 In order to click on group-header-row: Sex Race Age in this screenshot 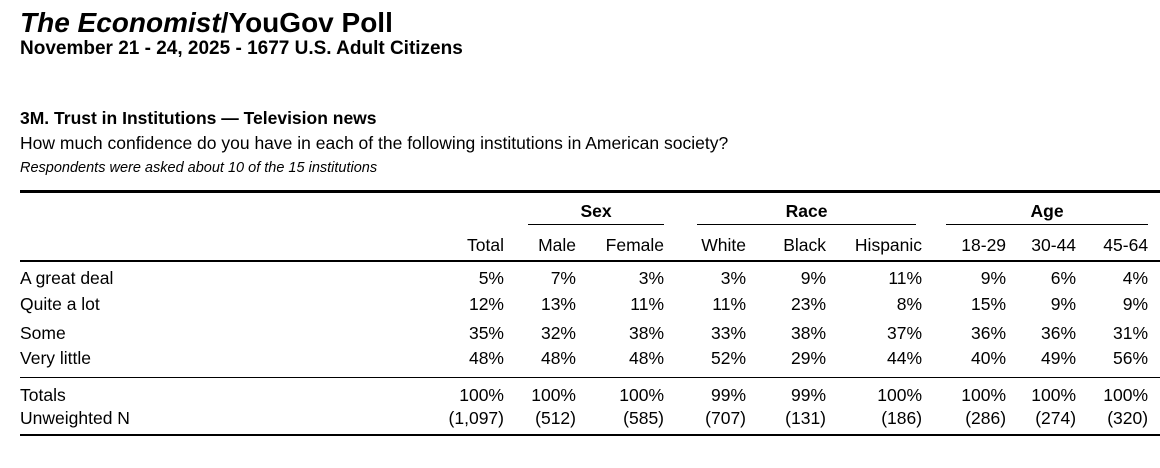, I will do `click(590, 209)`.